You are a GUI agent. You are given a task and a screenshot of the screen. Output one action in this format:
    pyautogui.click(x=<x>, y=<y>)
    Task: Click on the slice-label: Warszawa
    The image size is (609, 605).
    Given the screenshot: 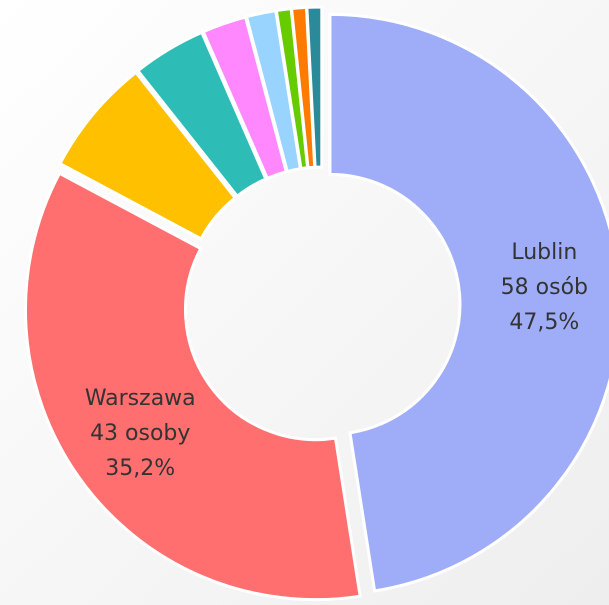 What is the action you would take?
    pyautogui.click(x=140, y=398)
    